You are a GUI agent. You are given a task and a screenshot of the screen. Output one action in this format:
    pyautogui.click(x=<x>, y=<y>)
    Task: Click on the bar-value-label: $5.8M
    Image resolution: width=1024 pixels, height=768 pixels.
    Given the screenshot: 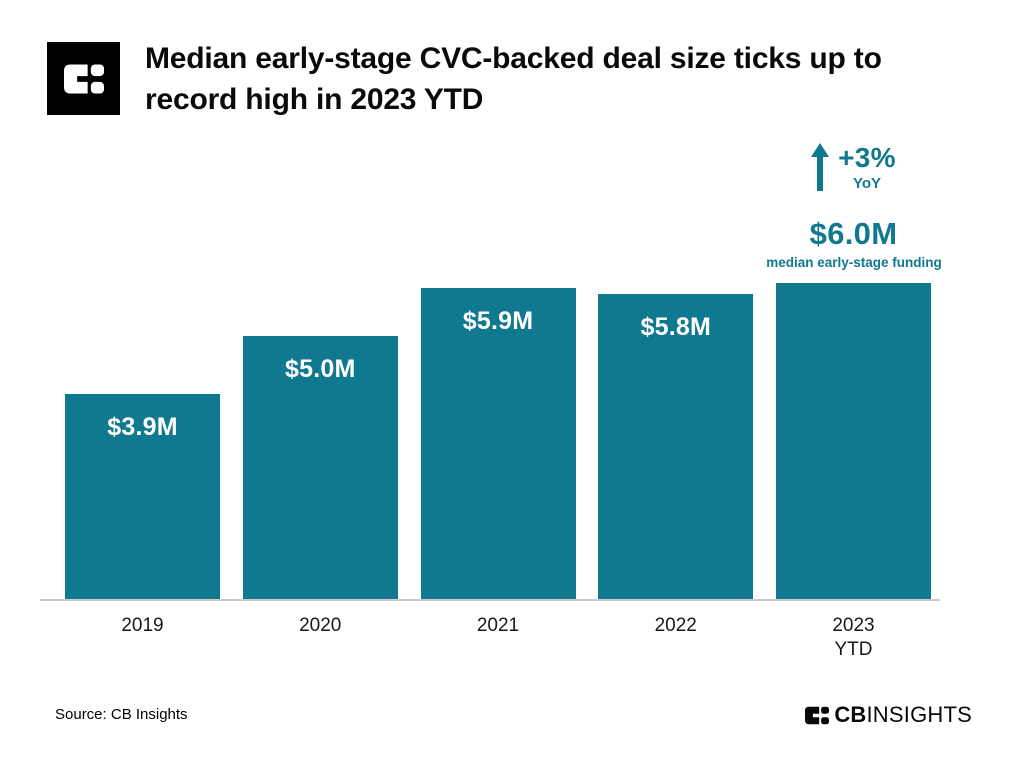 What is the action you would take?
    pyautogui.click(x=675, y=327)
    